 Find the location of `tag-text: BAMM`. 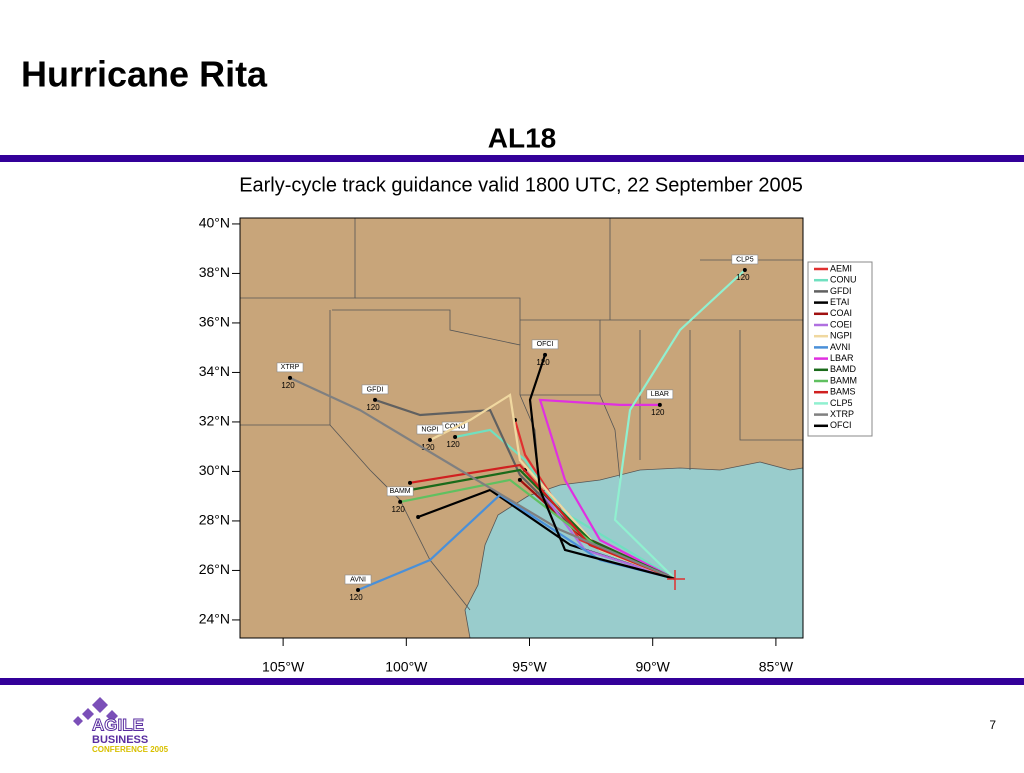

tag-text: BAMM is located at coordinates (400, 491).